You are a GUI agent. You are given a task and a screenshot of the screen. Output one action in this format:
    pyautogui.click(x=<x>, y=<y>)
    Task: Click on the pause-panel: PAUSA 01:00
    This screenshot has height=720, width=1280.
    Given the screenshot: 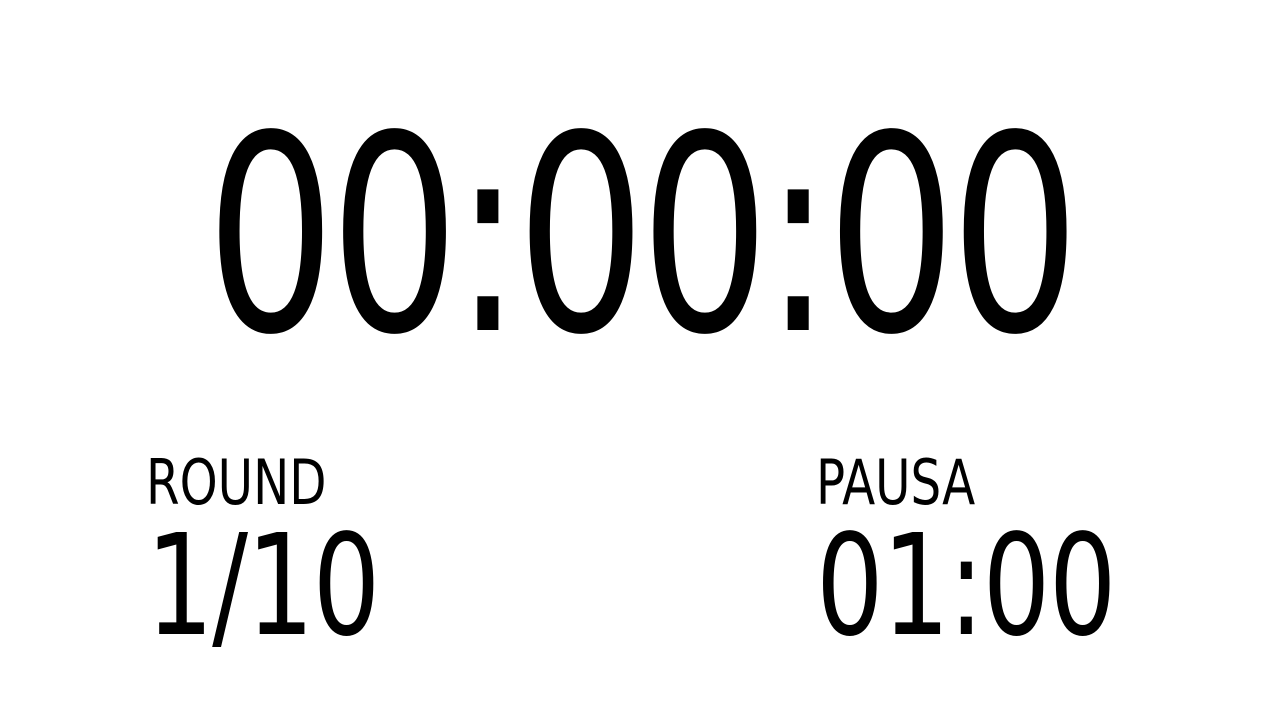 What is the action you would take?
    pyautogui.click(x=1012, y=557)
    